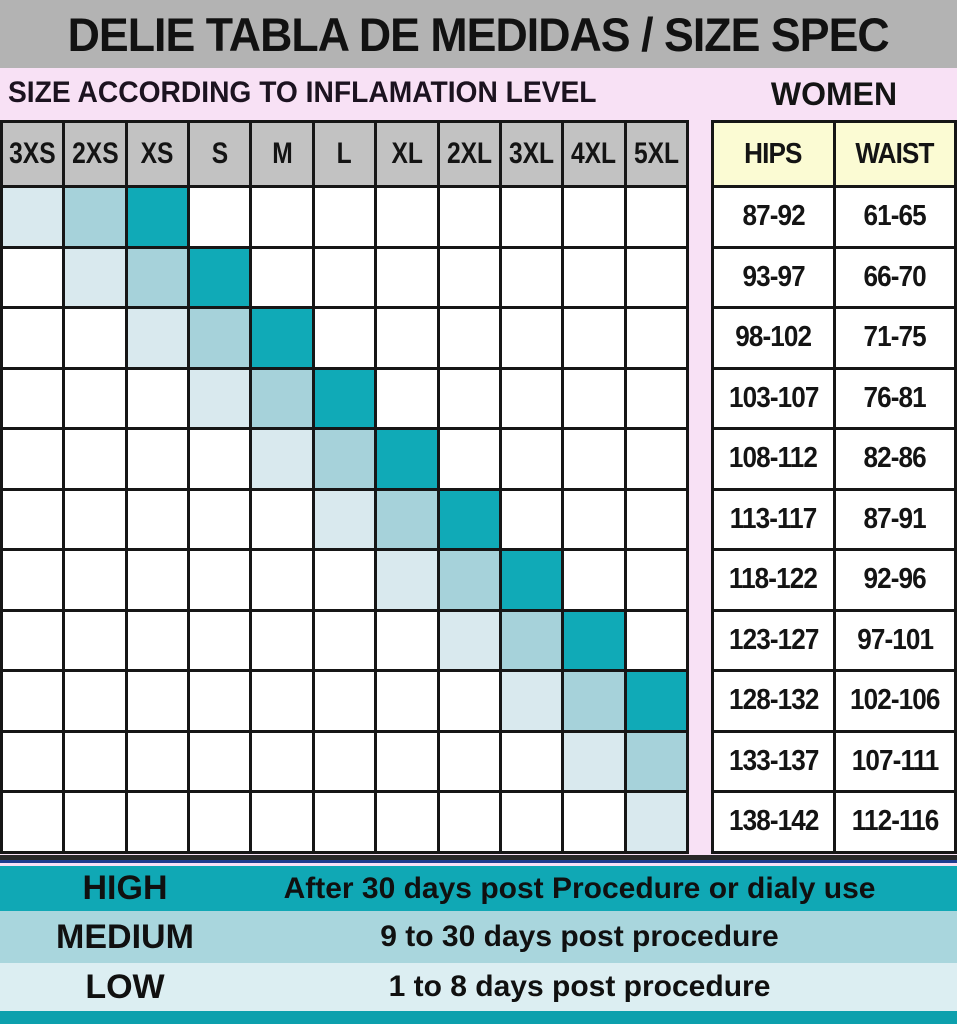 The image size is (957, 1024). What do you see at coordinates (894, 459) in the screenshot?
I see `waist-value-cell: 82-86` at bounding box center [894, 459].